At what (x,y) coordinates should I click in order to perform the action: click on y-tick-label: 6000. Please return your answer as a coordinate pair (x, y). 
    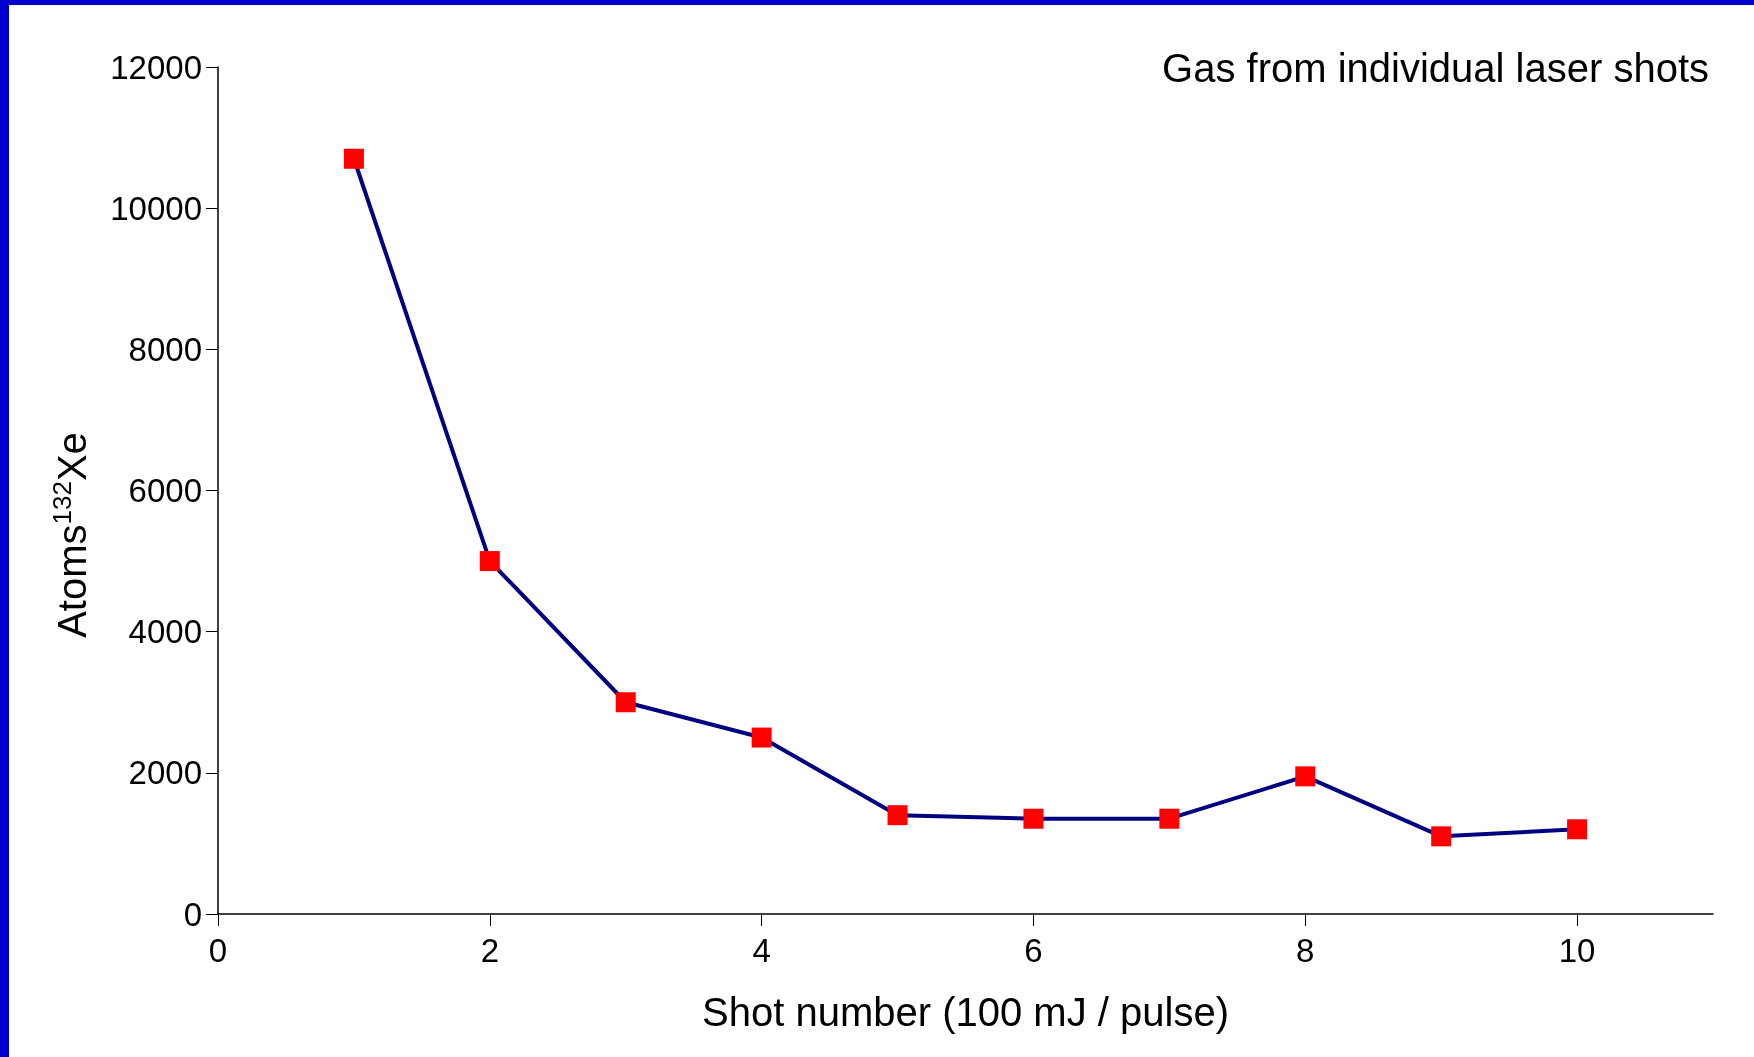
    Looking at the image, I should click on (165, 490).